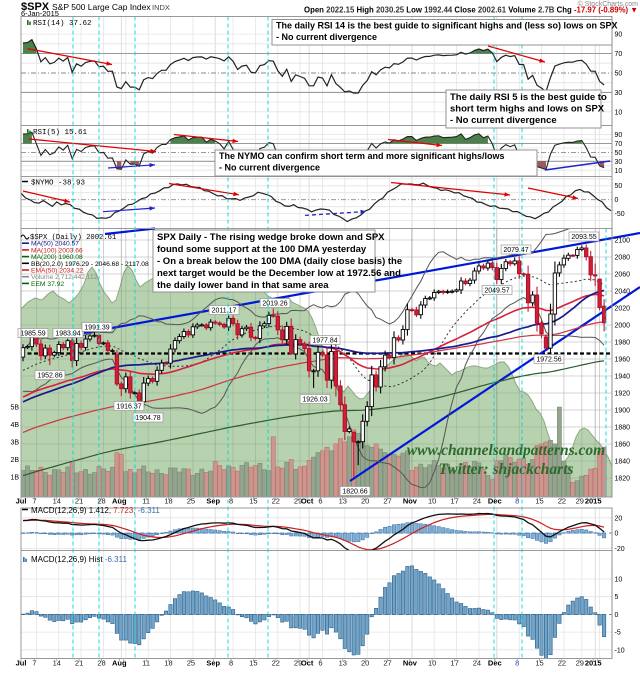 This screenshot has width=640, height=679. What do you see at coordinates (55, 244) in the screenshot?
I see `svg-text: MA(50) 2040.57` at bounding box center [55, 244].